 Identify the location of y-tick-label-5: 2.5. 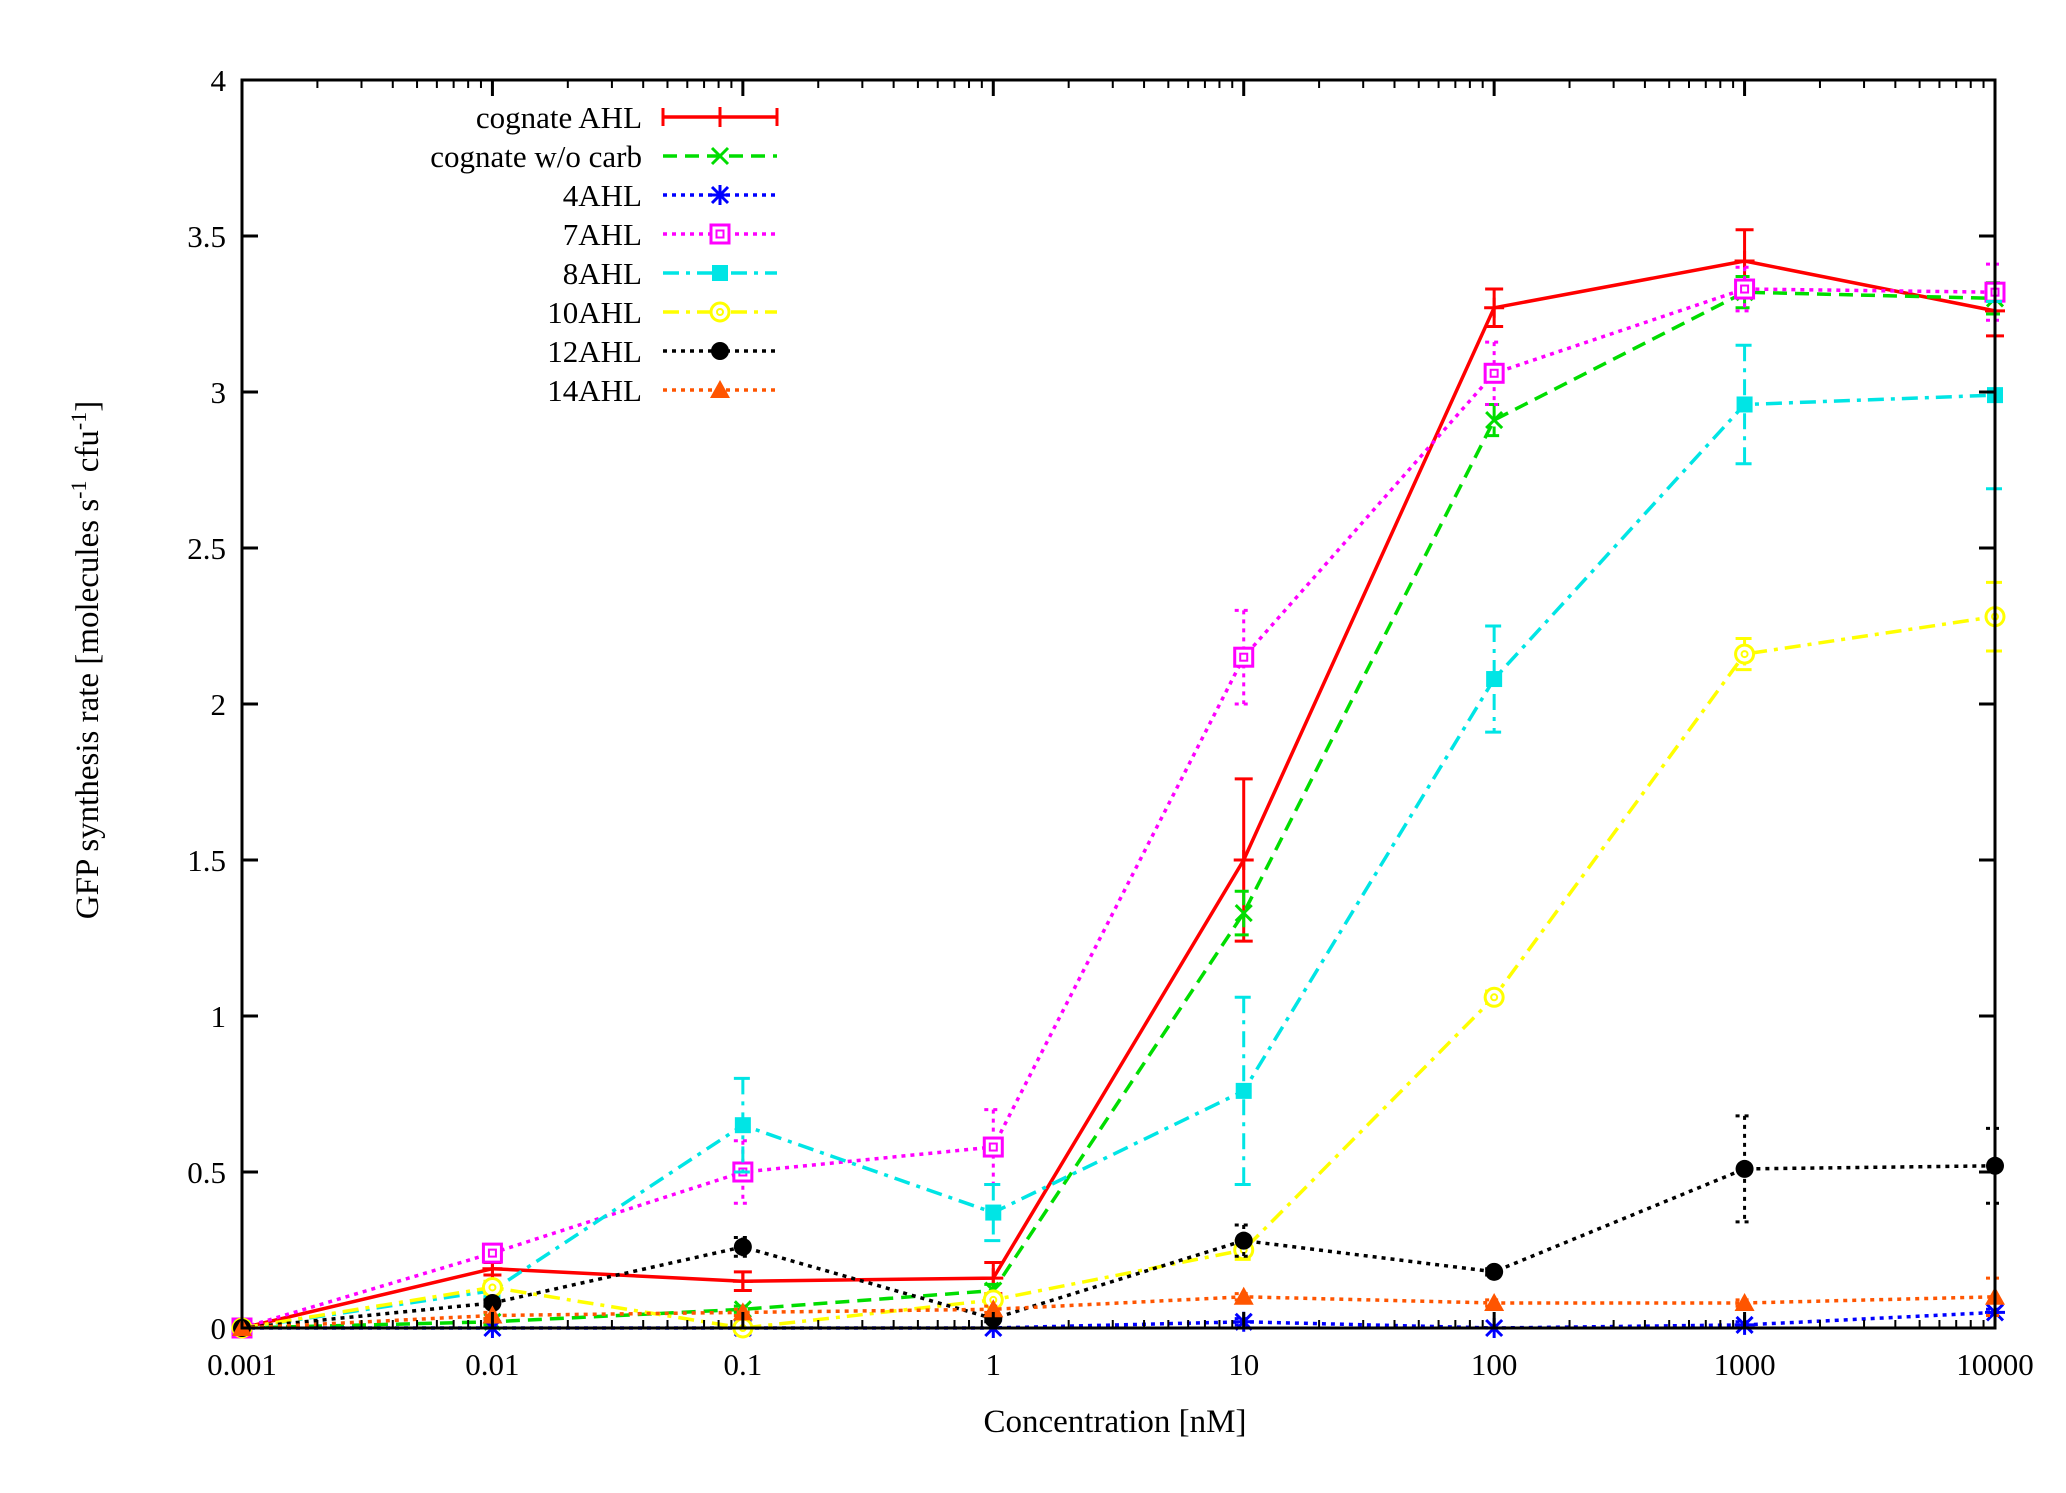
(206, 548).